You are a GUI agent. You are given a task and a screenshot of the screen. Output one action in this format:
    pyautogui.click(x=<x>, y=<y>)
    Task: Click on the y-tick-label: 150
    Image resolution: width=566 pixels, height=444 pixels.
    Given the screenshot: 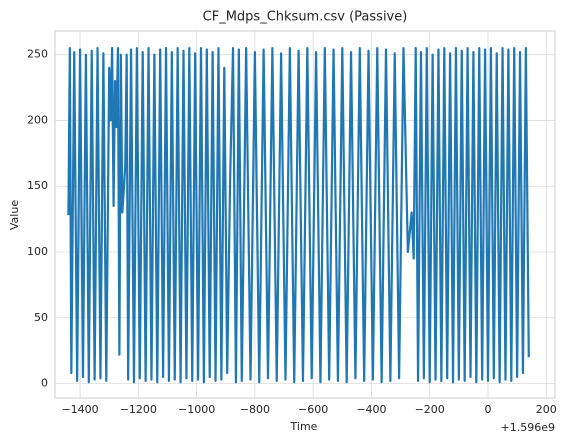 What is the action you would take?
    pyautogui.click(x=37, y=185)
    